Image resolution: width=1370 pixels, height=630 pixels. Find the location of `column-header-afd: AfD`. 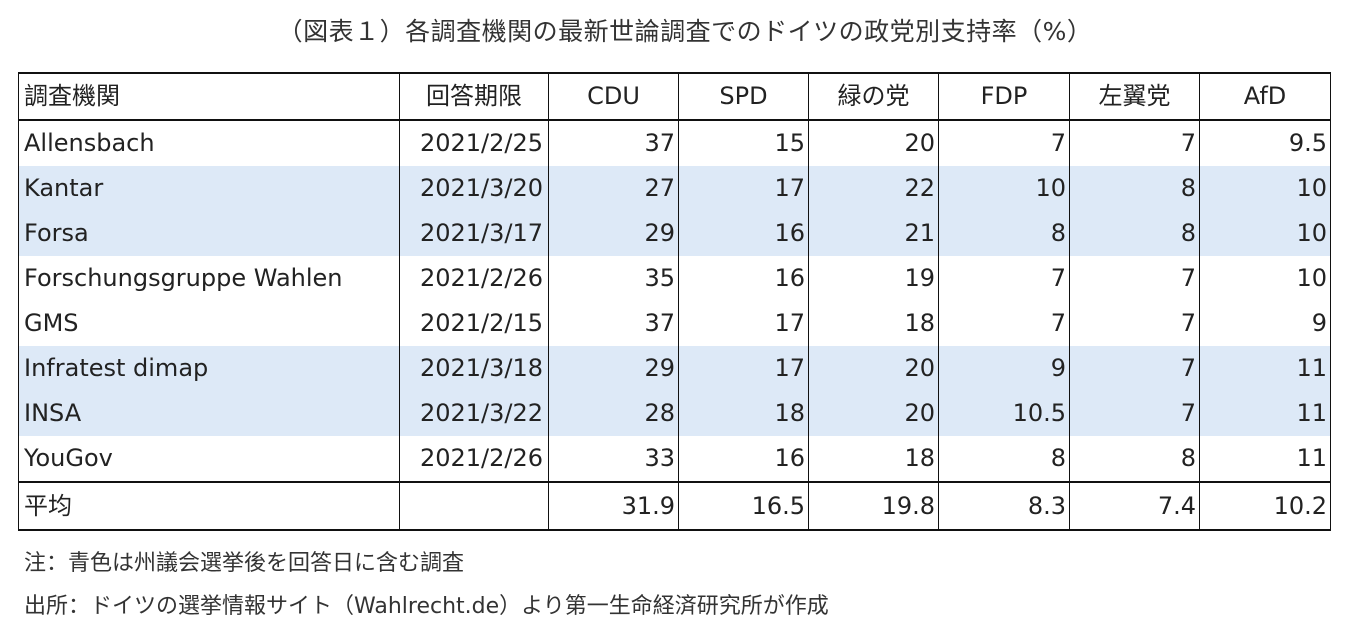

column-header-afd: AfD is located at coordinates (1265, 96).